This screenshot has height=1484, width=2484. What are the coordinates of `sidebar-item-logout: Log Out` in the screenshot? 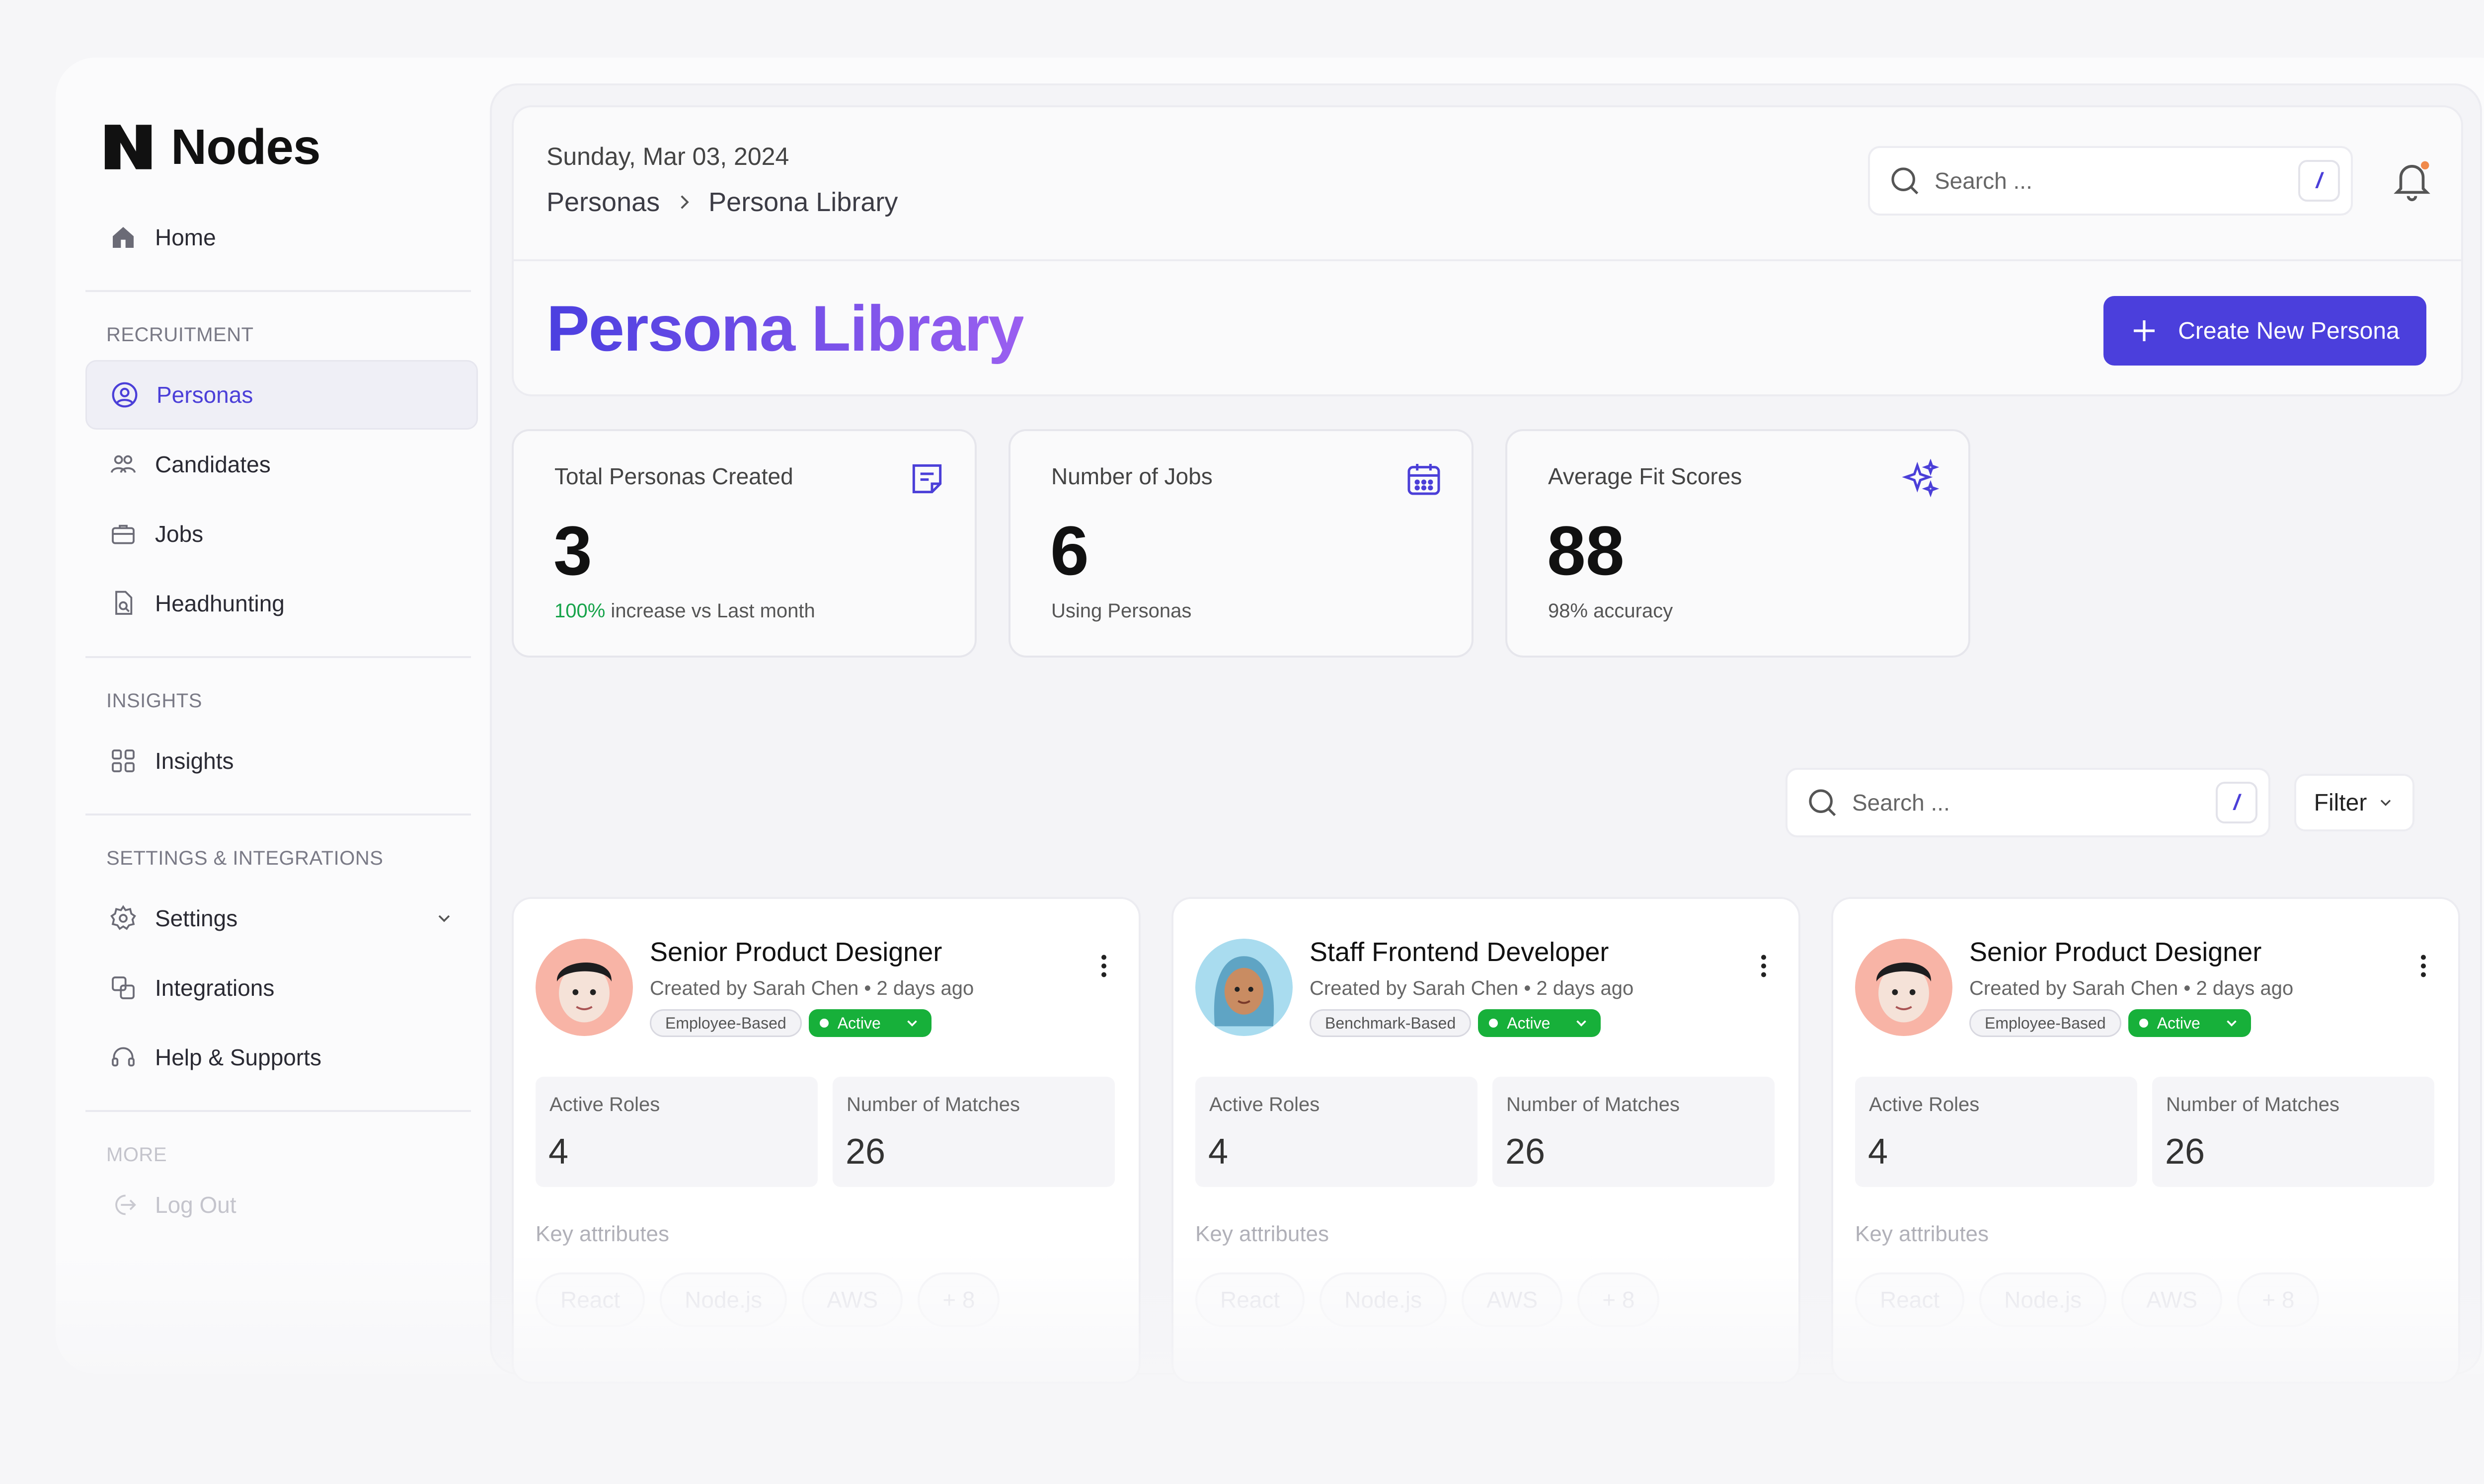 It's located at (281, 1205).